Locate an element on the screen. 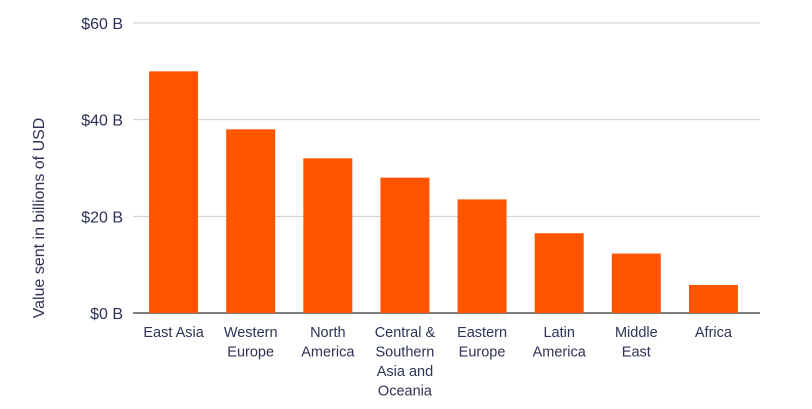 The height and width of the screenshot is (409, 812). y-axis-title: Value sent in billions of USD is located at coordinates (39, 218).